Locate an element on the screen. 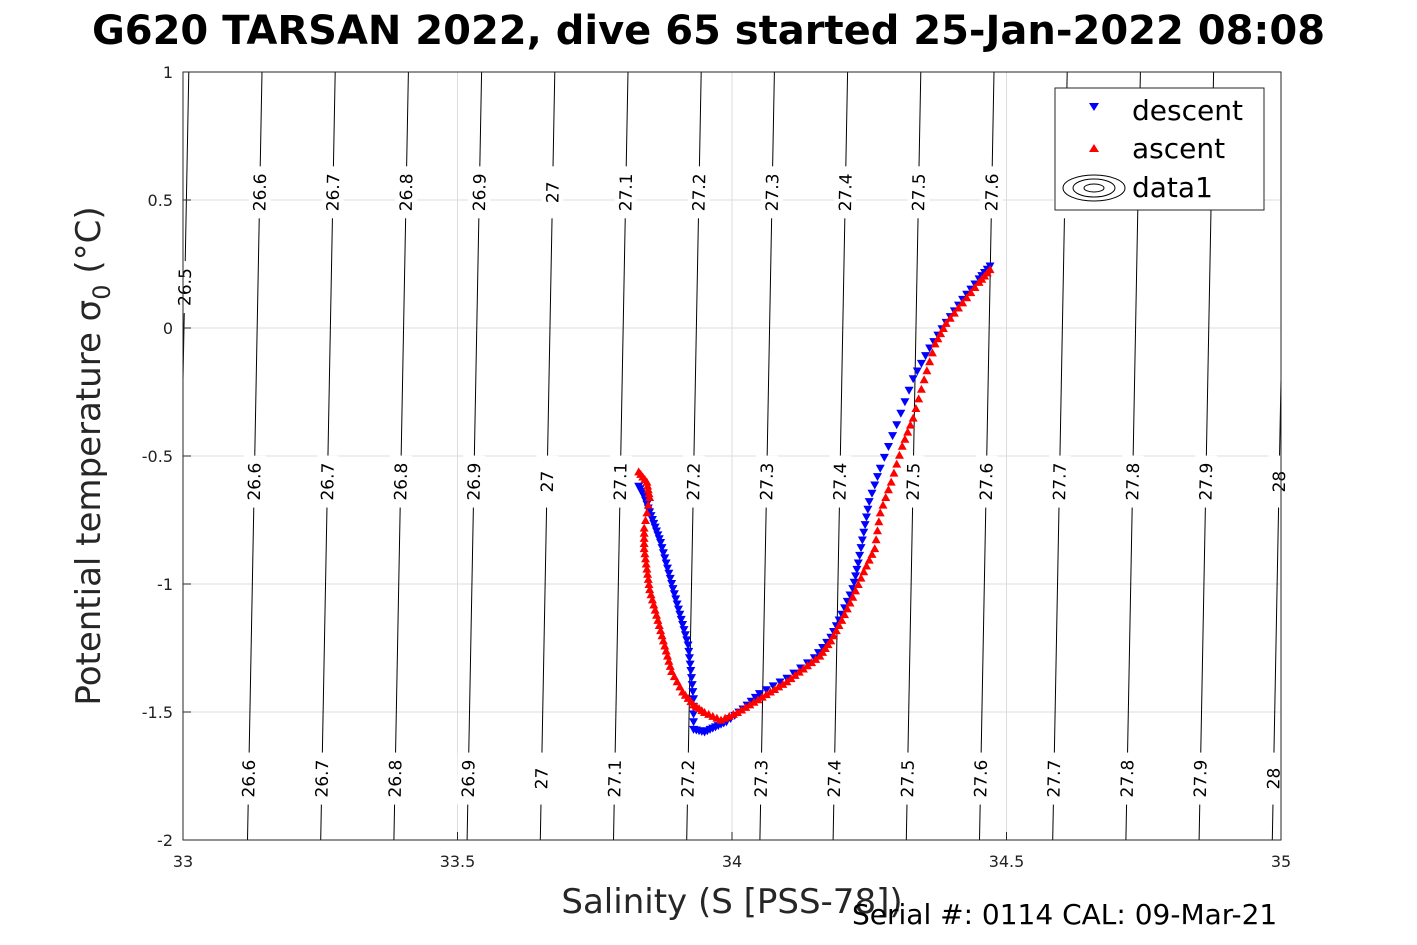  contour-label: 26.9 is located at coordinates (469, 778).